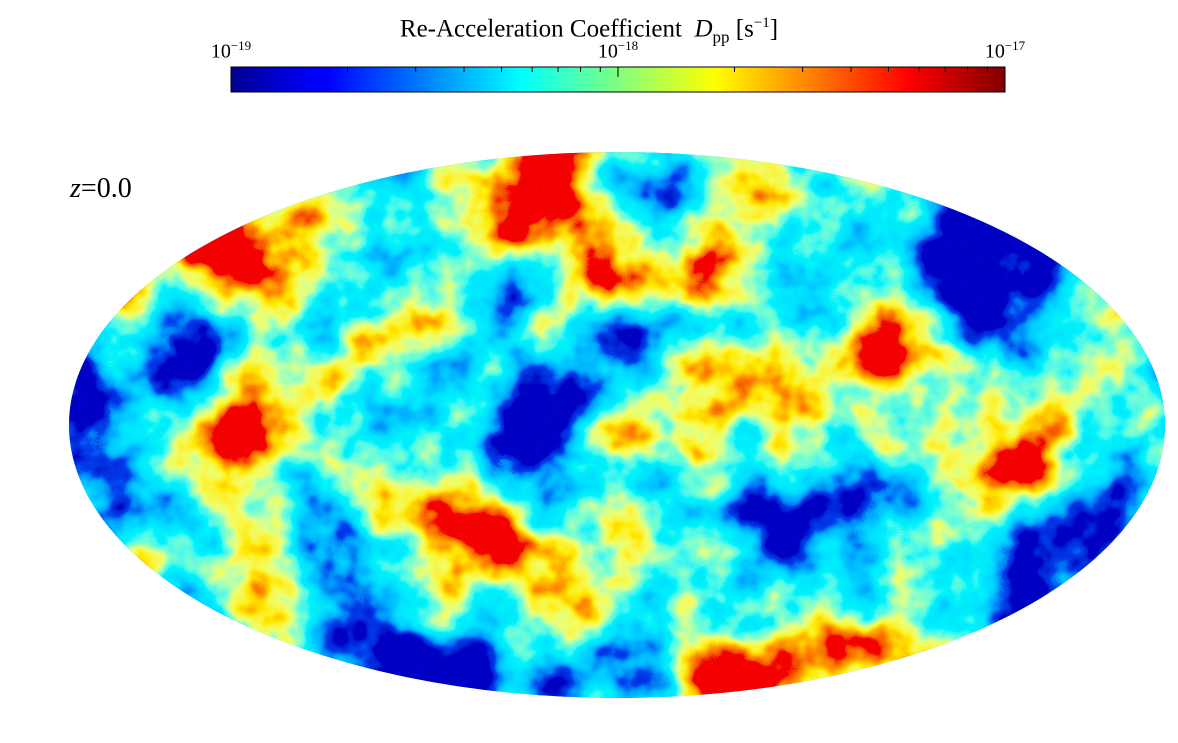  What do you see at coordinates (721, 37) in the screenshot?
I see `colorbar-label-subscript: pp` at bounding box center [721, 37].